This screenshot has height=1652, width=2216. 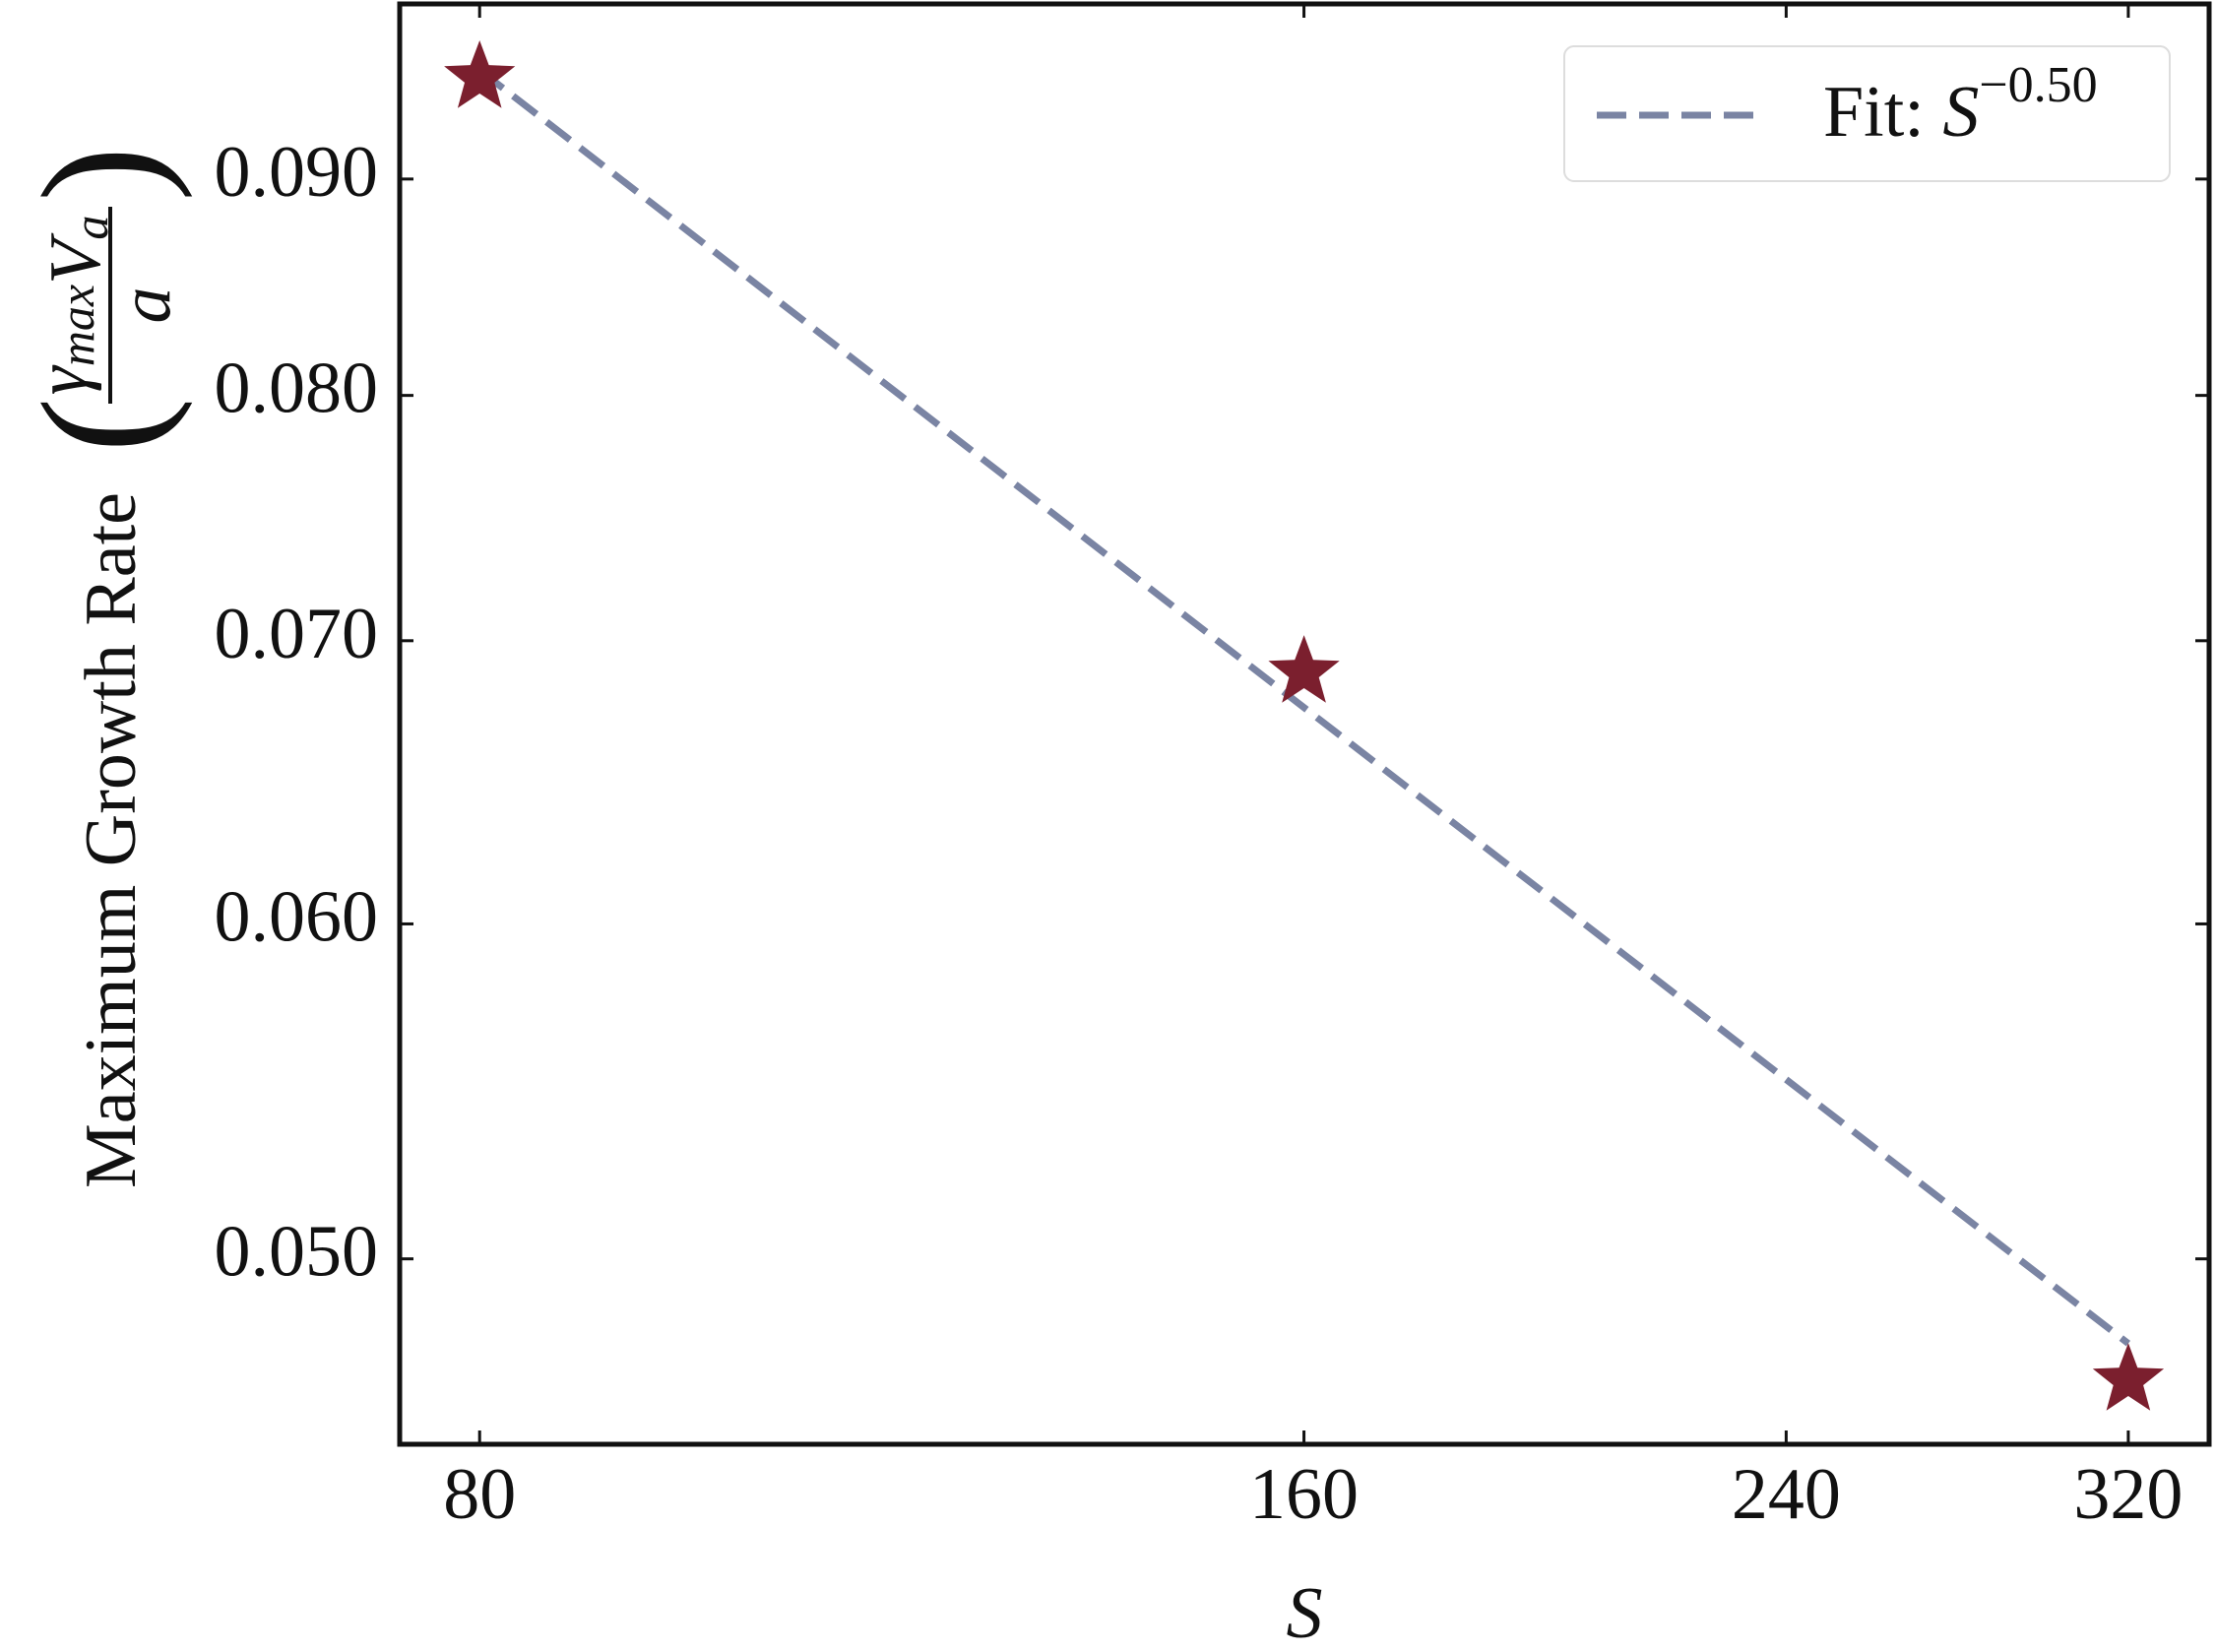 I want to click on legend-box, so click(x=1867, y=113).